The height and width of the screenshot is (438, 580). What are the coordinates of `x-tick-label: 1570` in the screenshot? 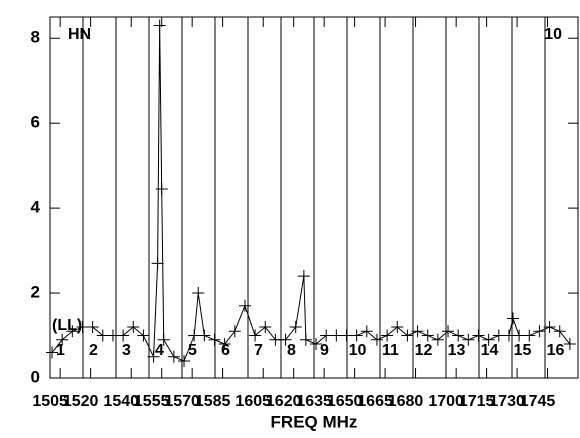 It's located at (182, 401).